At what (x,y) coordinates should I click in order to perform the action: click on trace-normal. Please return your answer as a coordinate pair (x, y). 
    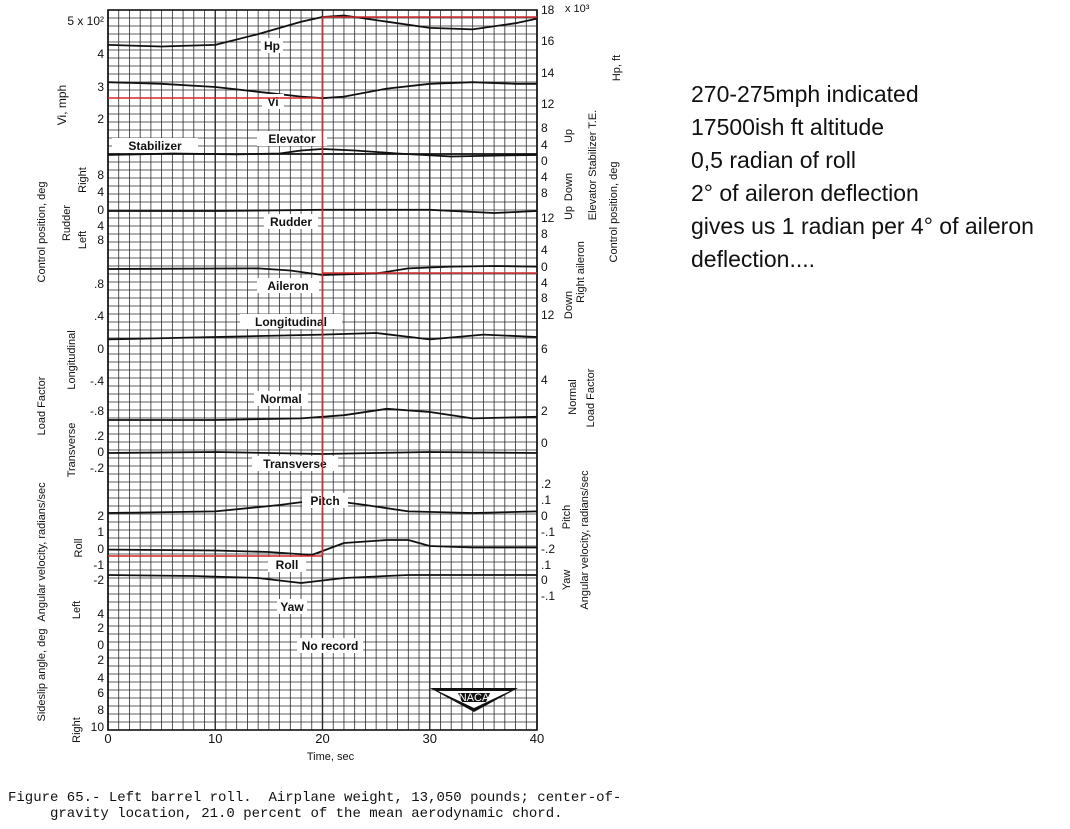
    Looking at the image, I should click on (323, 414).